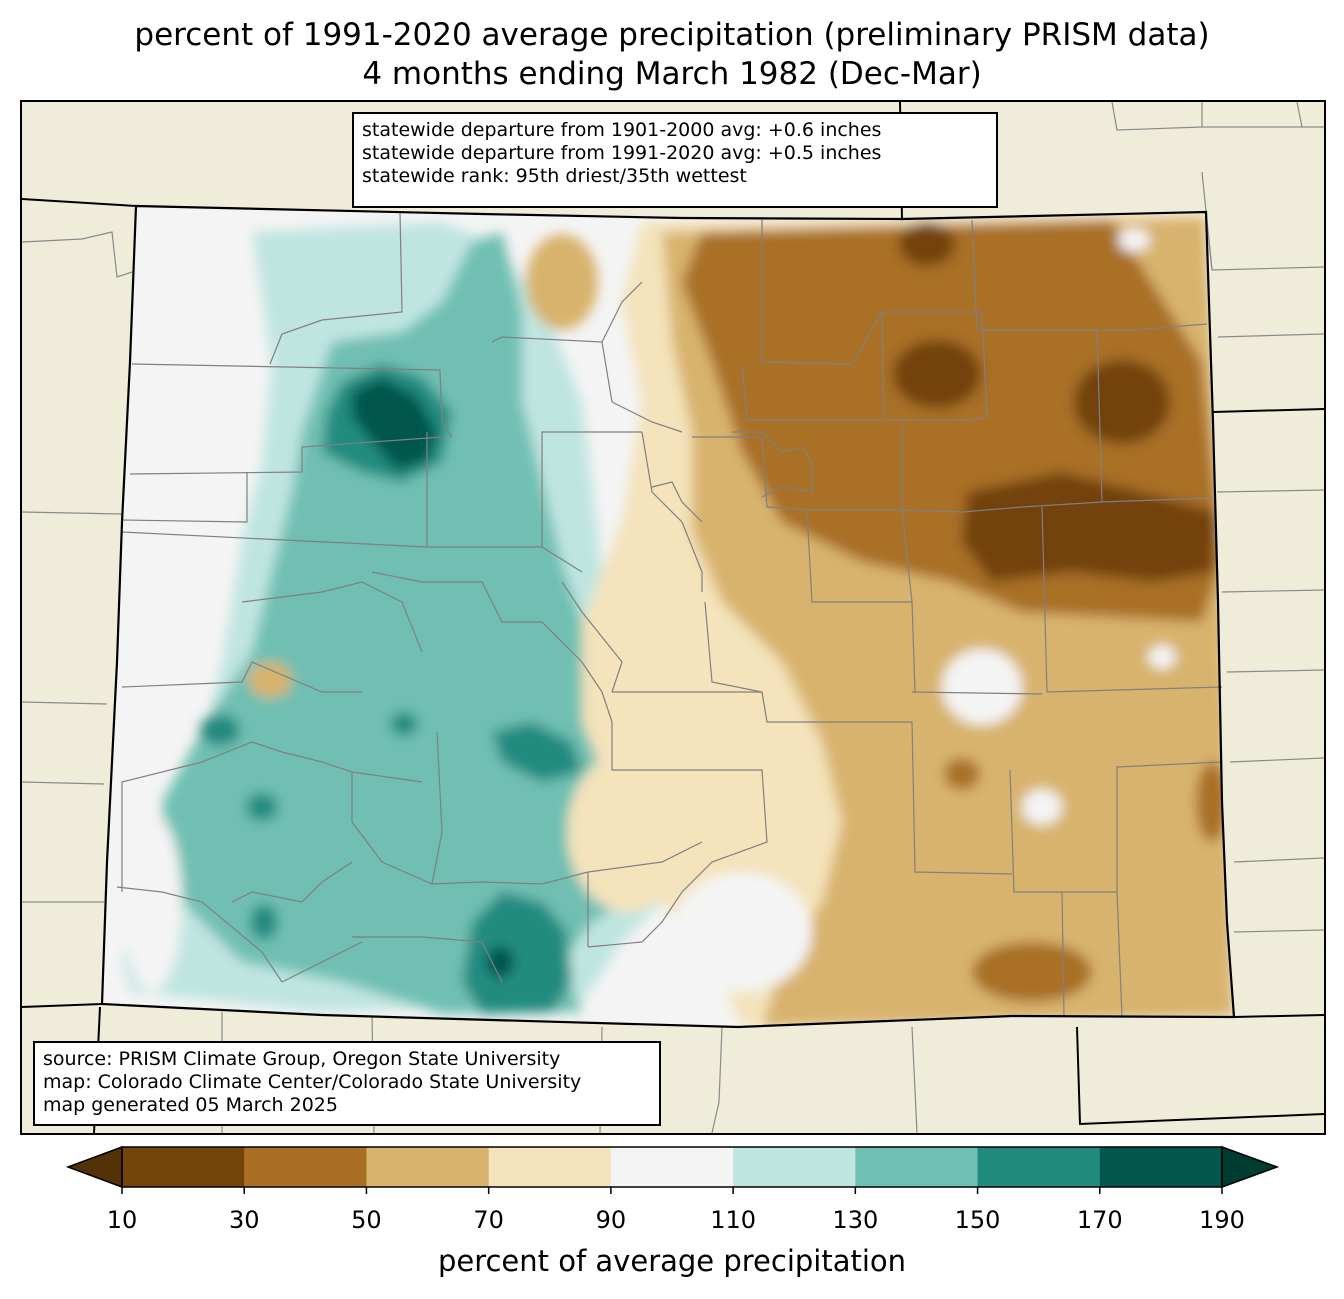  What do you see at coordinates (977, 1220) in the screenshot?
I see `colorbar-tick-label: 150` at bounding box center [977, 1220].